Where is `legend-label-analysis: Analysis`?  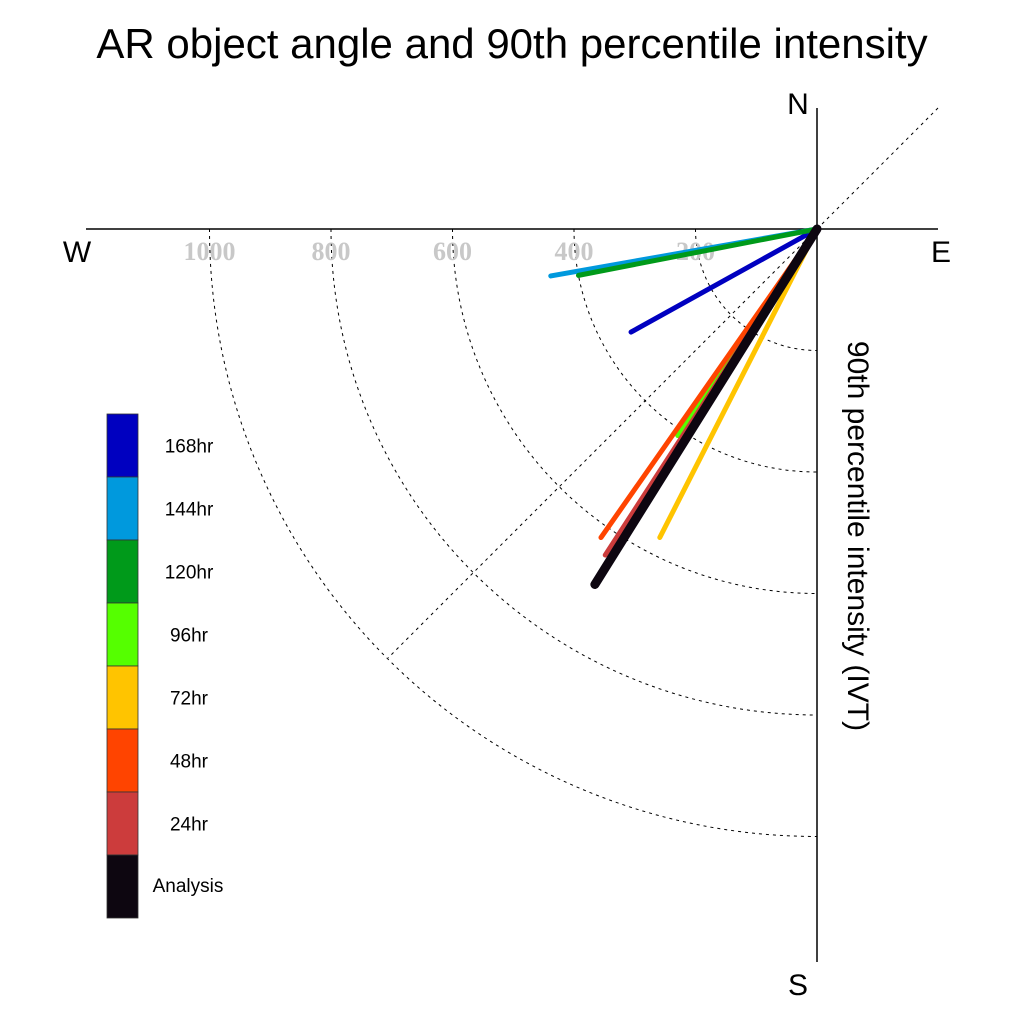 legend-label-analysis: Analysis is located at coordinates (188, 886).